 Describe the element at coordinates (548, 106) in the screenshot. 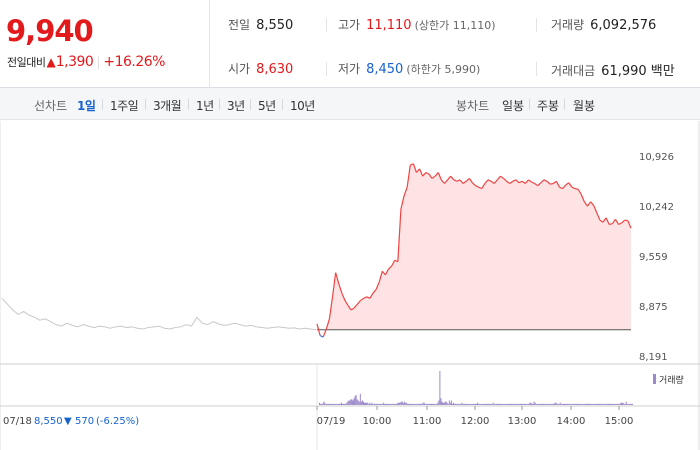

I see `candle-weekly: 주봉` at that location.